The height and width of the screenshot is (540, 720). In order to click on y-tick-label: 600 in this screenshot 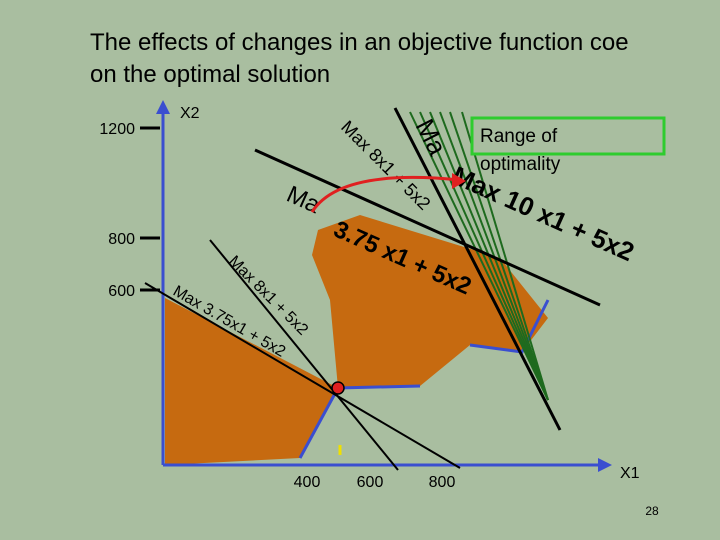, I will do `click(121, 291)`.